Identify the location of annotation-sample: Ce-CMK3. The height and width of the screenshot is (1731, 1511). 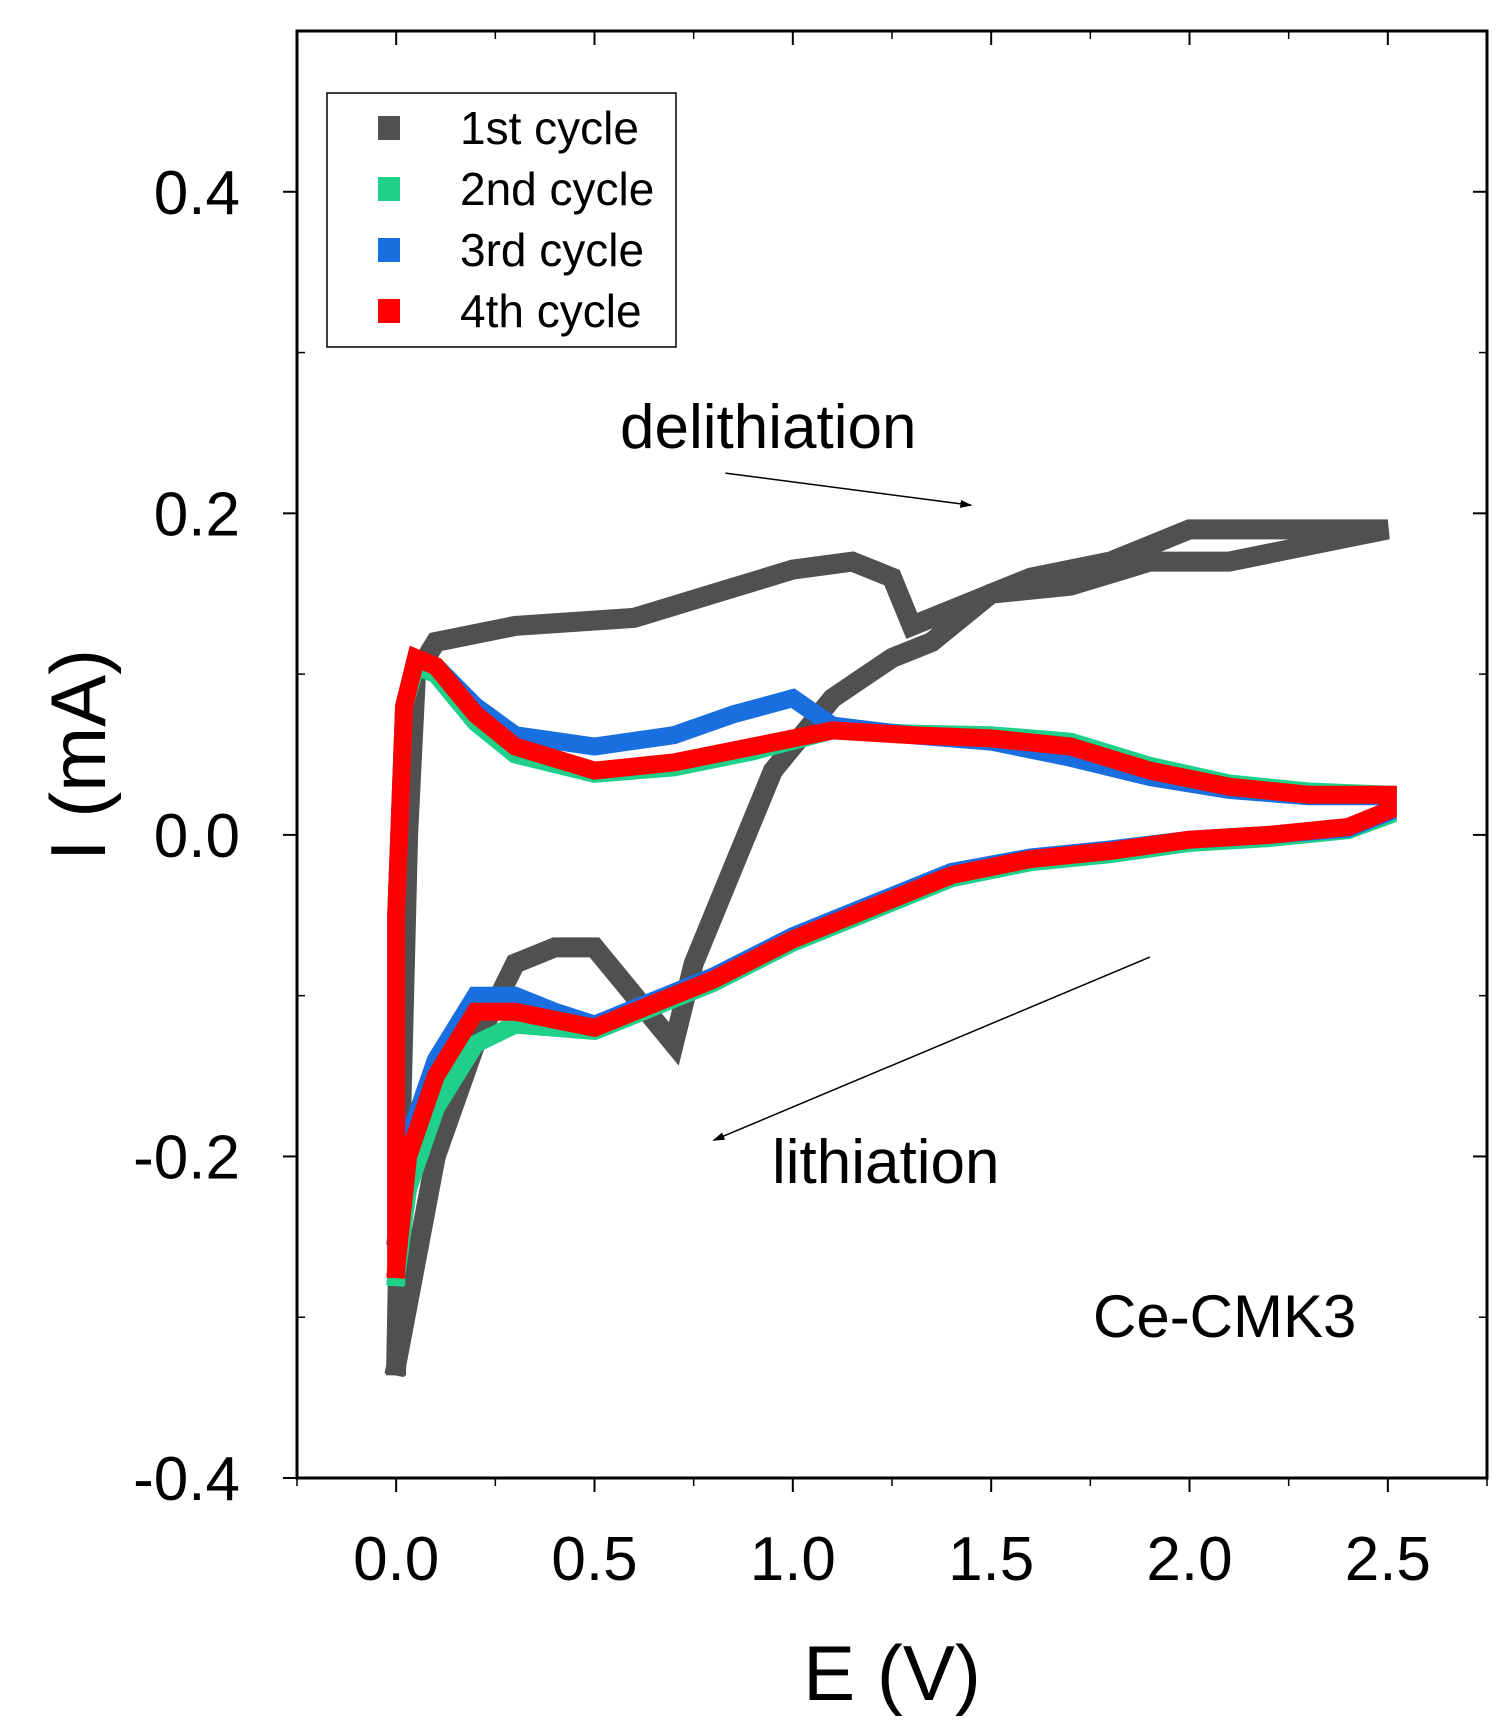
(1224, 1316).